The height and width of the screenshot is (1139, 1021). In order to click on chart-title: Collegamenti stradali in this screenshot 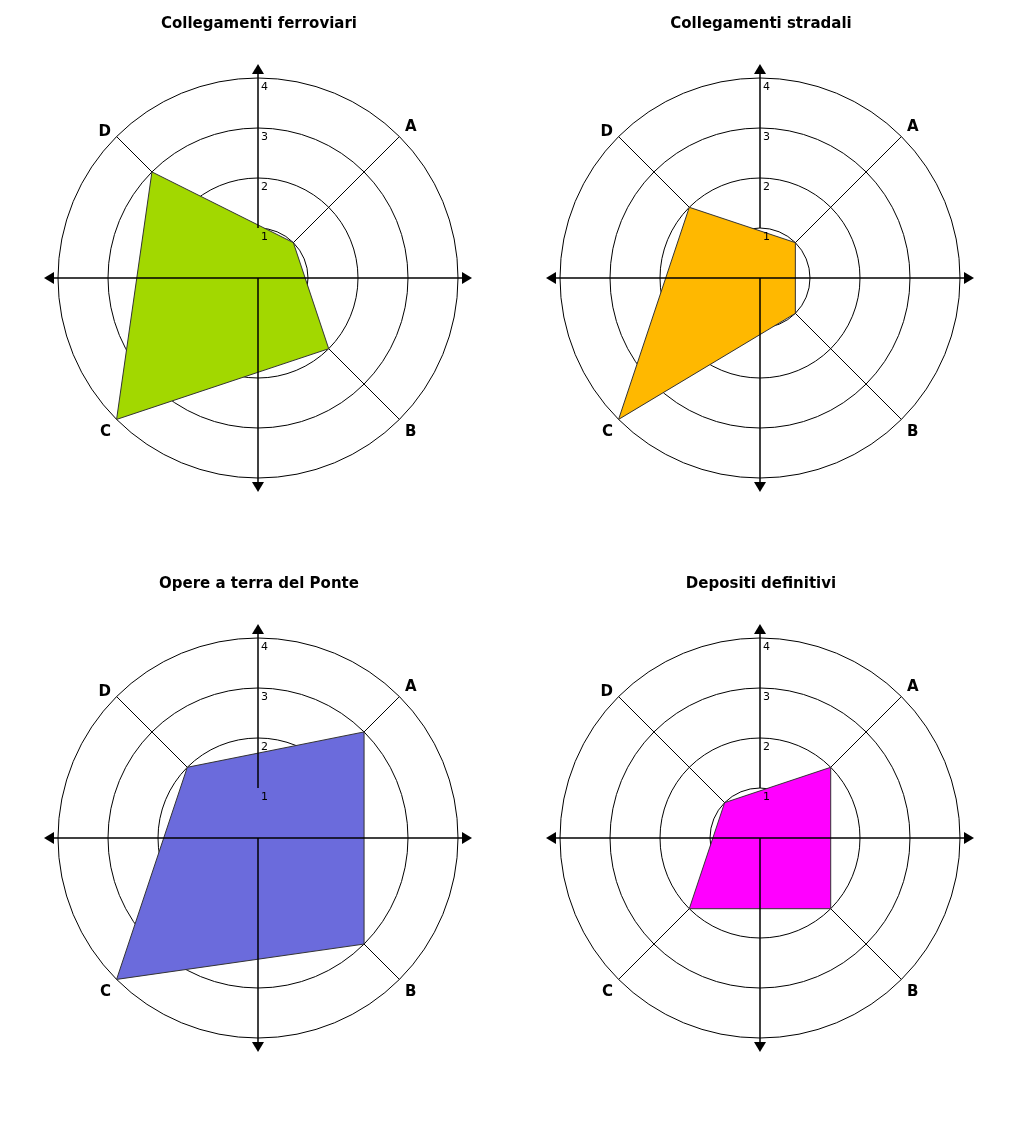, I will do `click(761, 23)`.